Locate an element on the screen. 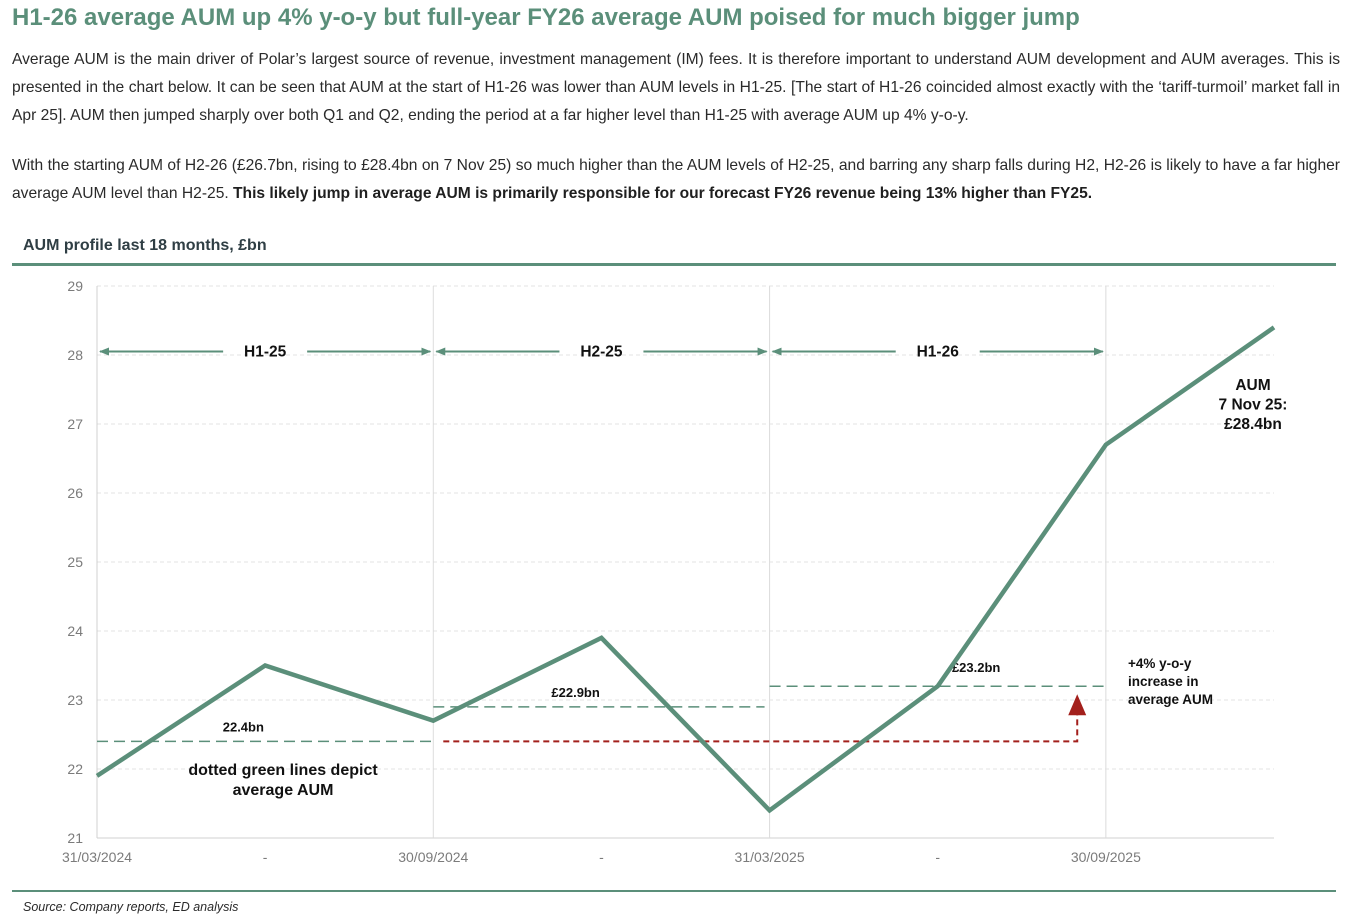 This screenshot has width=1351, height=922. period-label: H2-25 is located at coordinates (601, 352).